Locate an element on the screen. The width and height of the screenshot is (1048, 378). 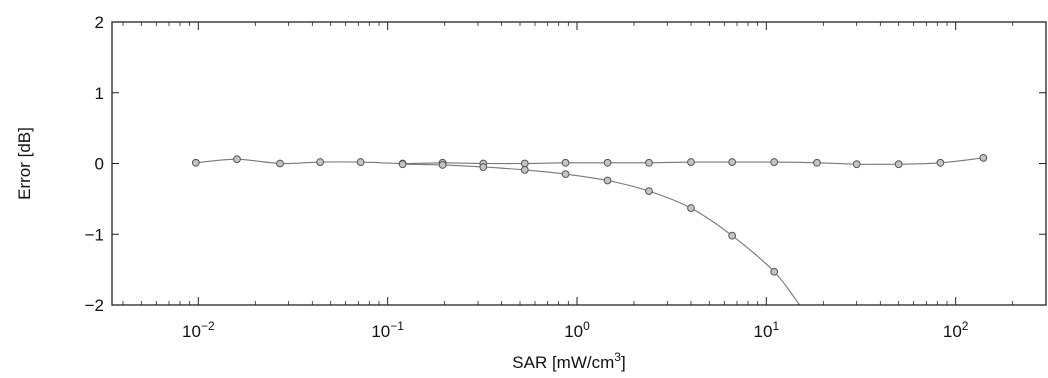
x-tick-label-exponent: −1 is located at coordinates (397, 326).